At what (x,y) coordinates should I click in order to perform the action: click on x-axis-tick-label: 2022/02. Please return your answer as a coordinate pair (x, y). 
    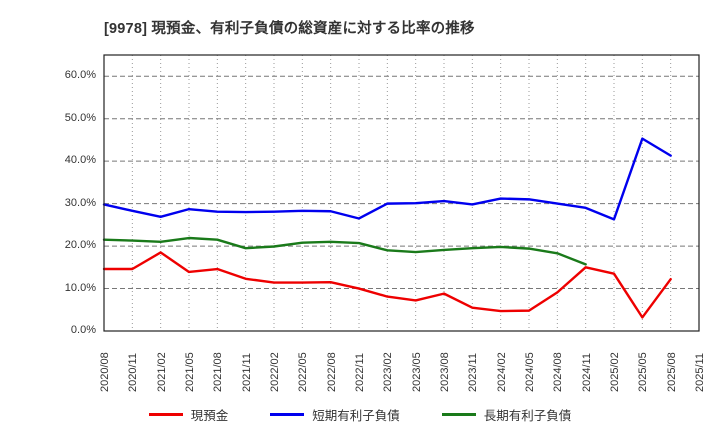
    Looking at the image, I should click on (275, 372).